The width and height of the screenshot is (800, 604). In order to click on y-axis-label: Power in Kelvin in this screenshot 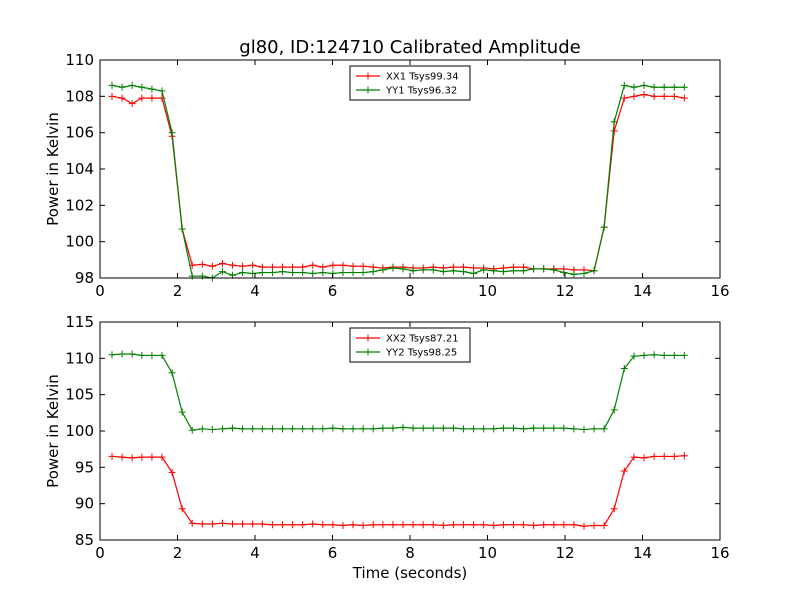, I will do `click(53, 431)`.